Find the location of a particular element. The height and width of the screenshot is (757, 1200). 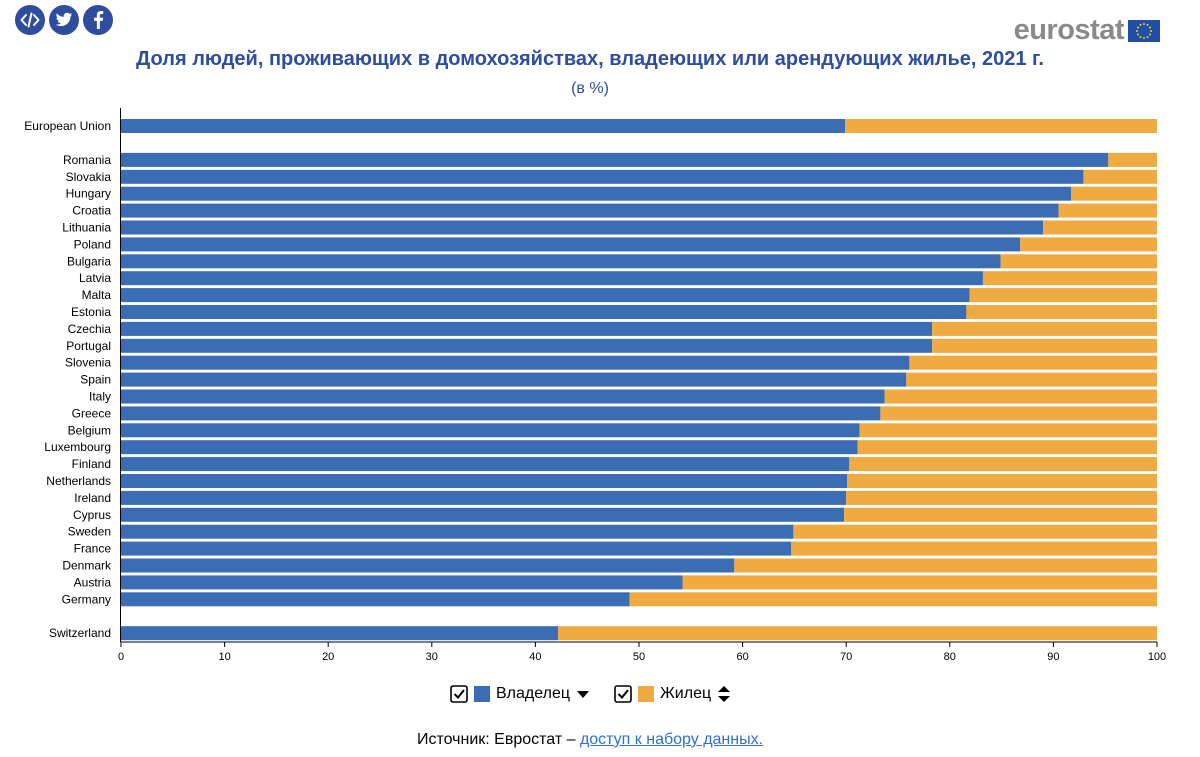

x-tick-label: 100 is located at coordinates (1157, 657).